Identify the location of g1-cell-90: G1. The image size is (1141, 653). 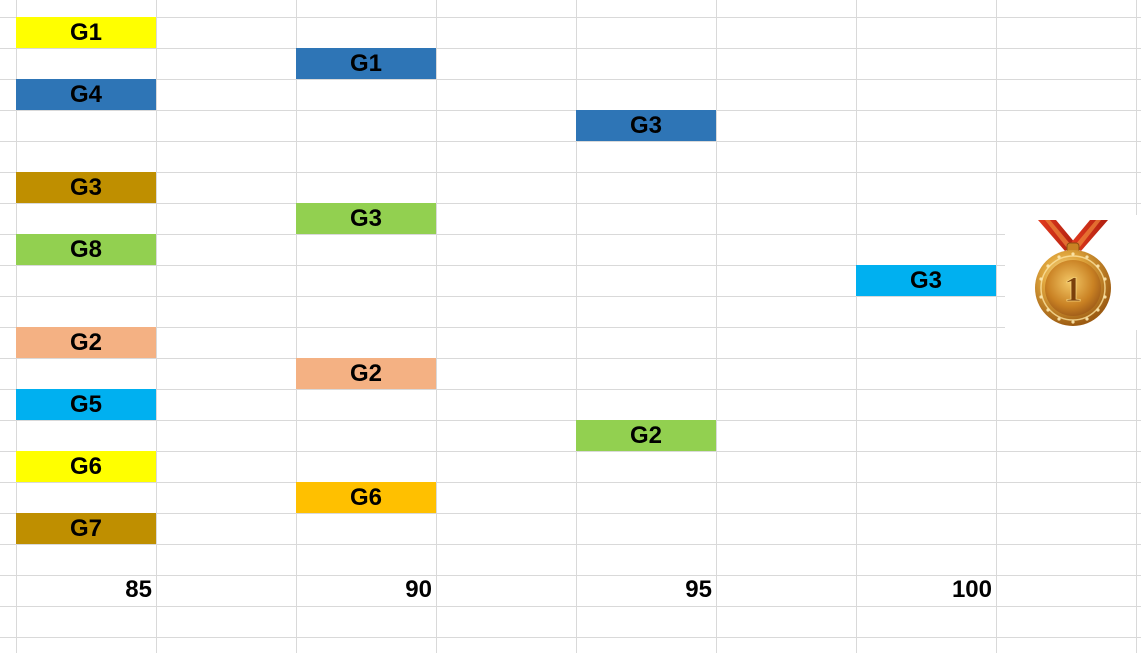
(366, 63).